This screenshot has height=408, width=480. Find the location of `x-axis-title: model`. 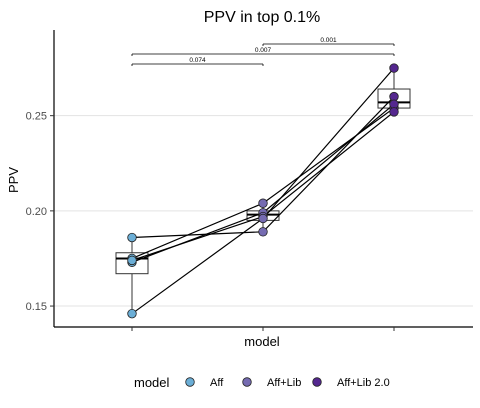

x-axis-title: model is located at coordinates (262, 341).